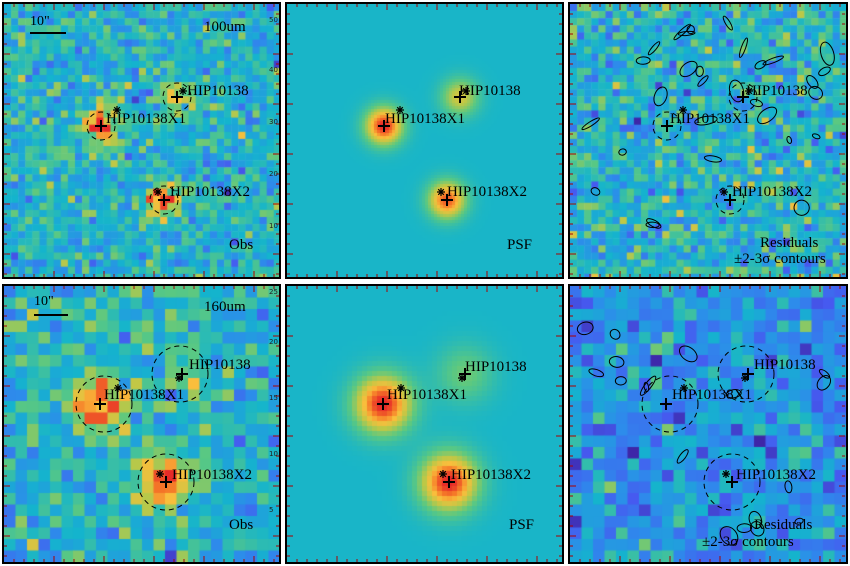 The height and width of the screenshot is (566, 850). Describe the element at coordinates (44, 301) in the screenshot. I see `scale-label: 10"` at that location.